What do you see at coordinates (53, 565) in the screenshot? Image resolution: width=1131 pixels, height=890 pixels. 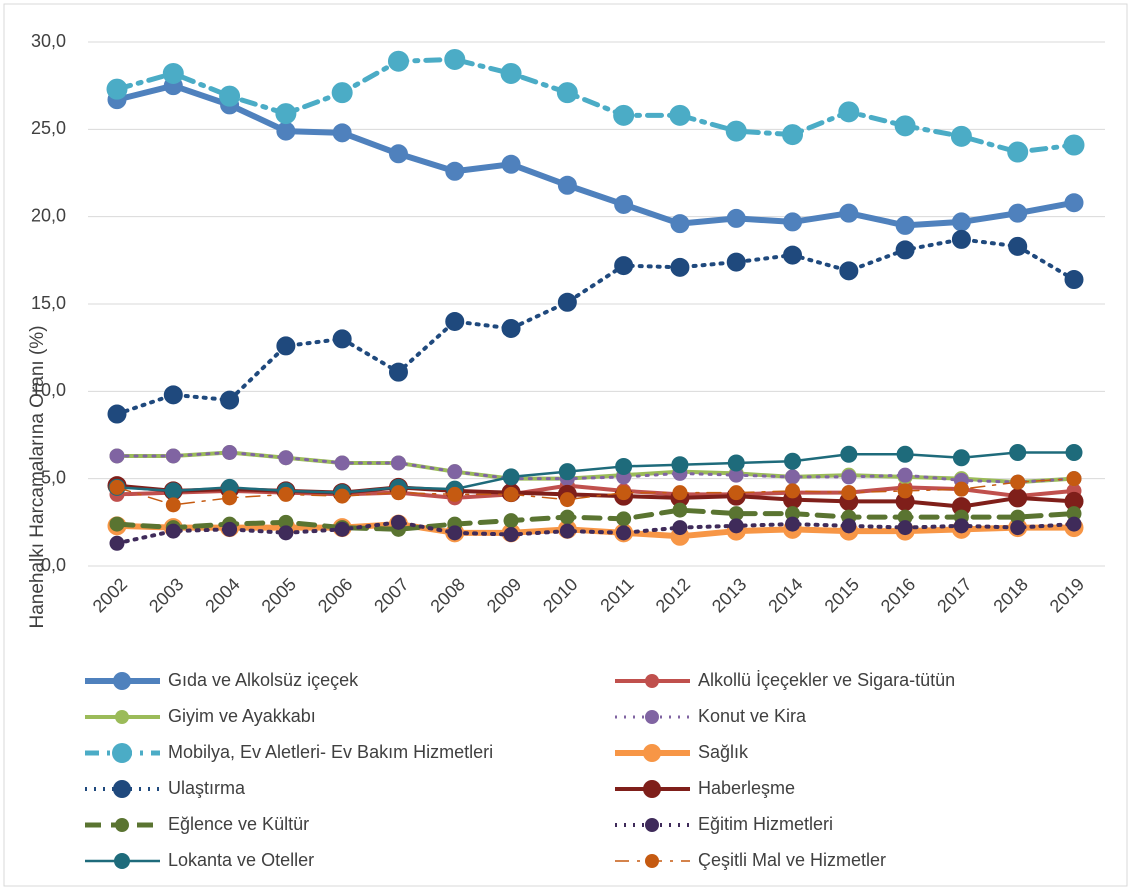 I see `y-tick-label: 0,0` at bounding box center [53, 565].